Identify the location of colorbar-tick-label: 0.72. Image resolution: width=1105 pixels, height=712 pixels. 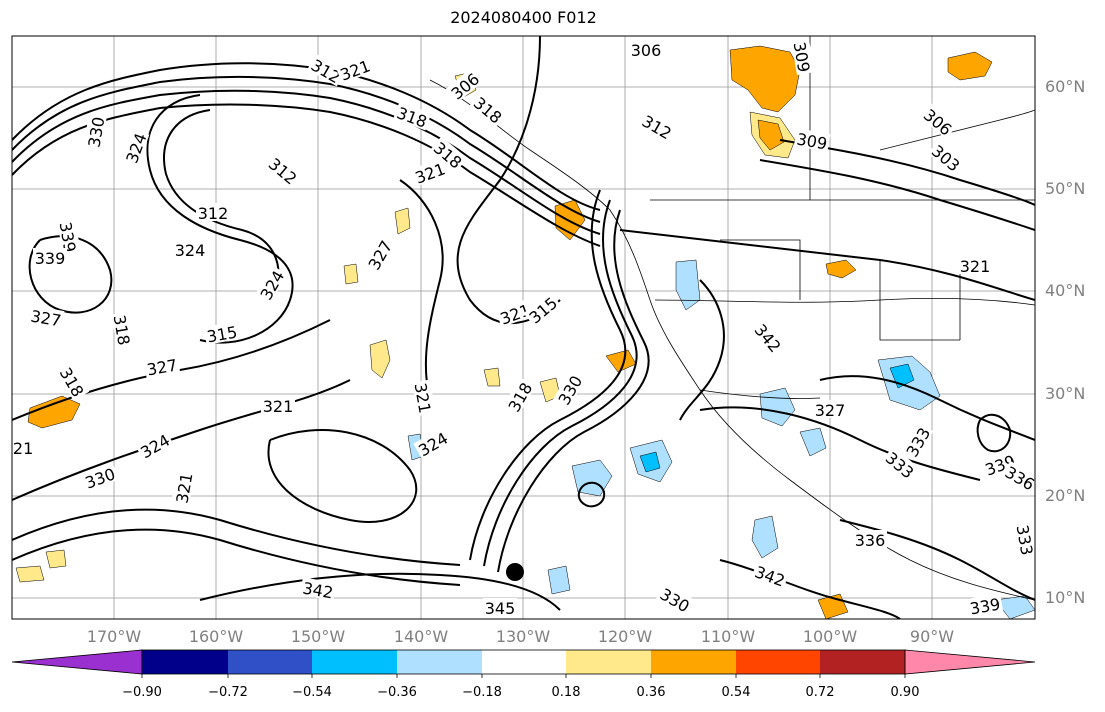
(820, 692).